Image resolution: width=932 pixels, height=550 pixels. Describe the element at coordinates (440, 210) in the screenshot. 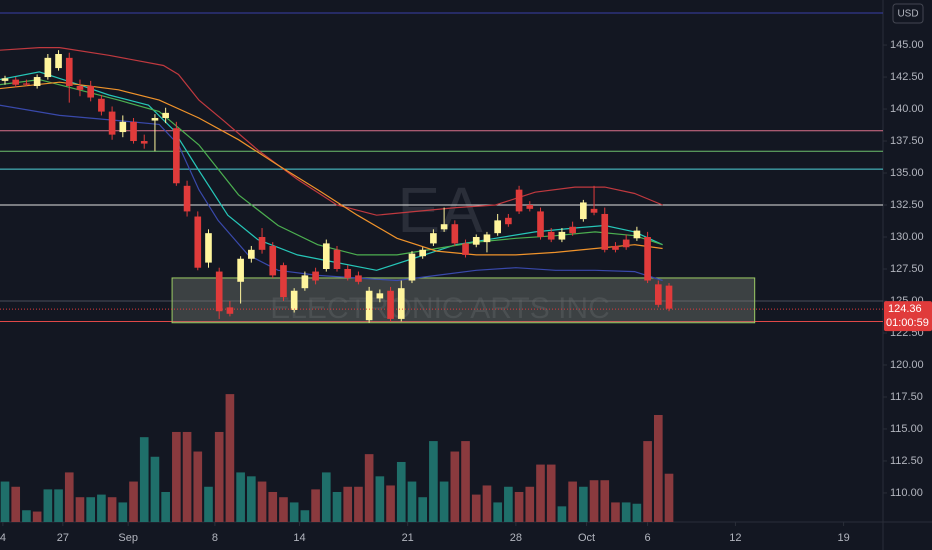

I see `watermark: EA` at that location.